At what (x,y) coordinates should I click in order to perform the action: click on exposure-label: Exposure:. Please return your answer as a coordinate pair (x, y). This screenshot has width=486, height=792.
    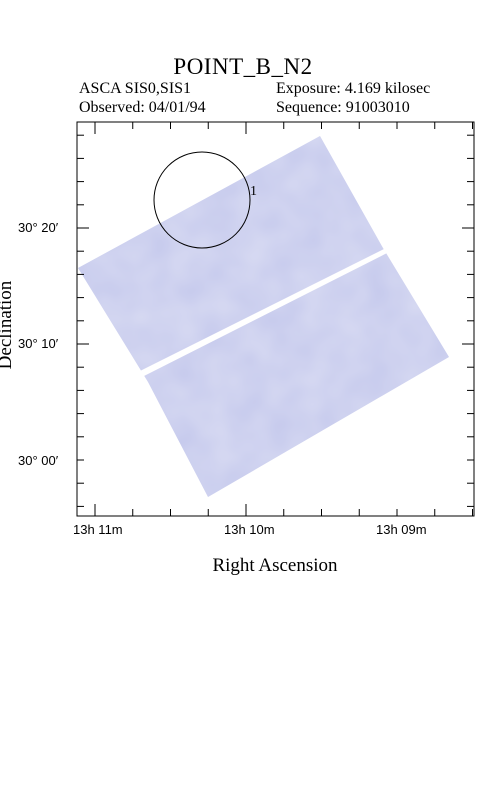
    Looking at the image, I should click on (308, 88).